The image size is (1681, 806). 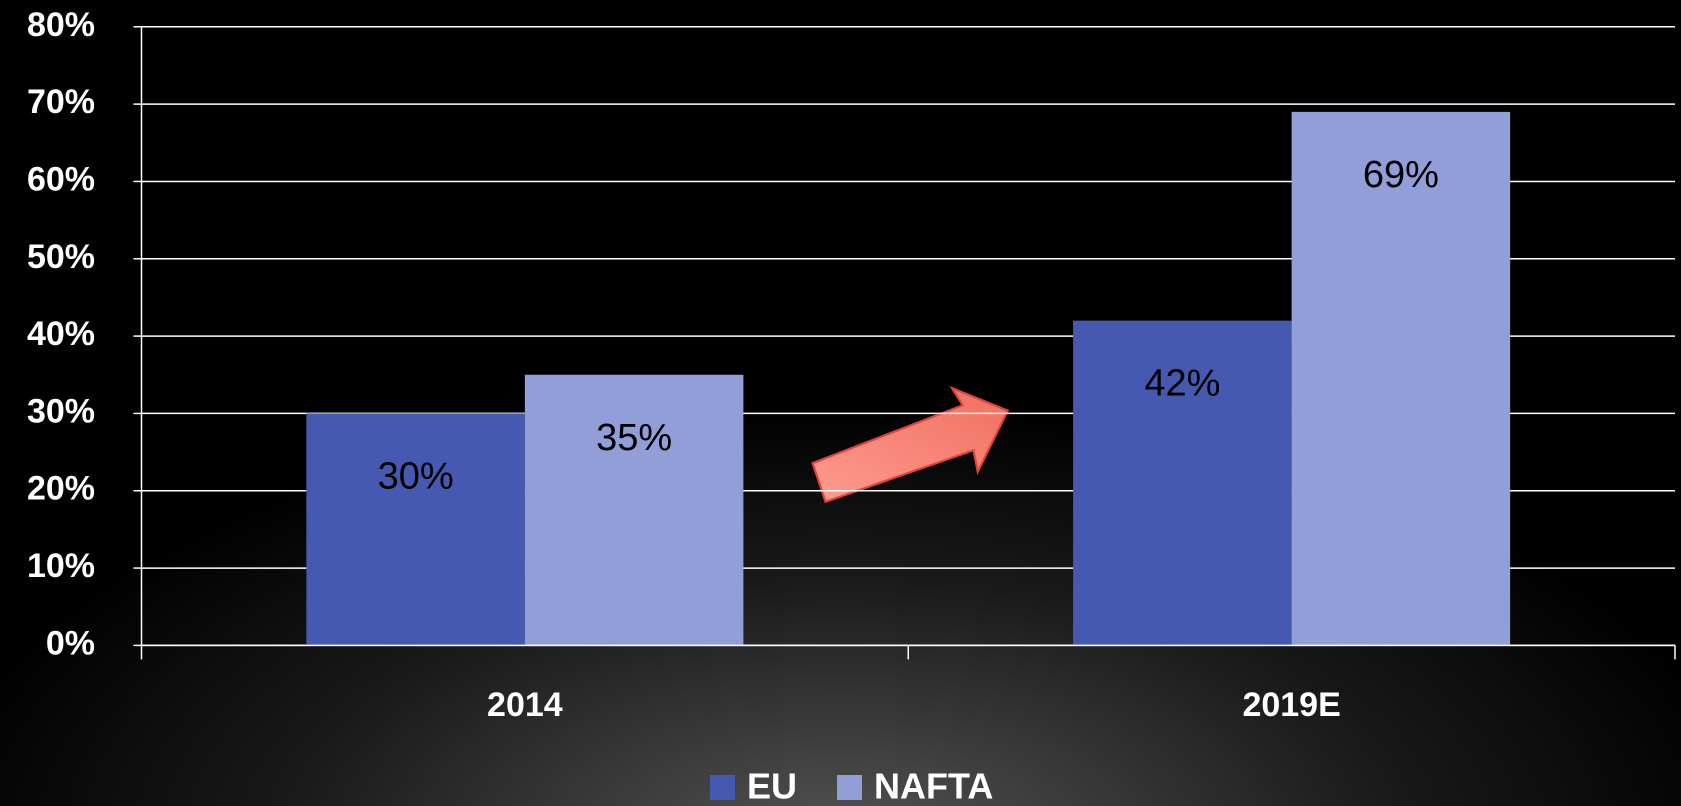 What do you see at coordinates (61, 179) in the screenshot?
I see `y-tick-label: 60%` at bounding box center [61, 179].